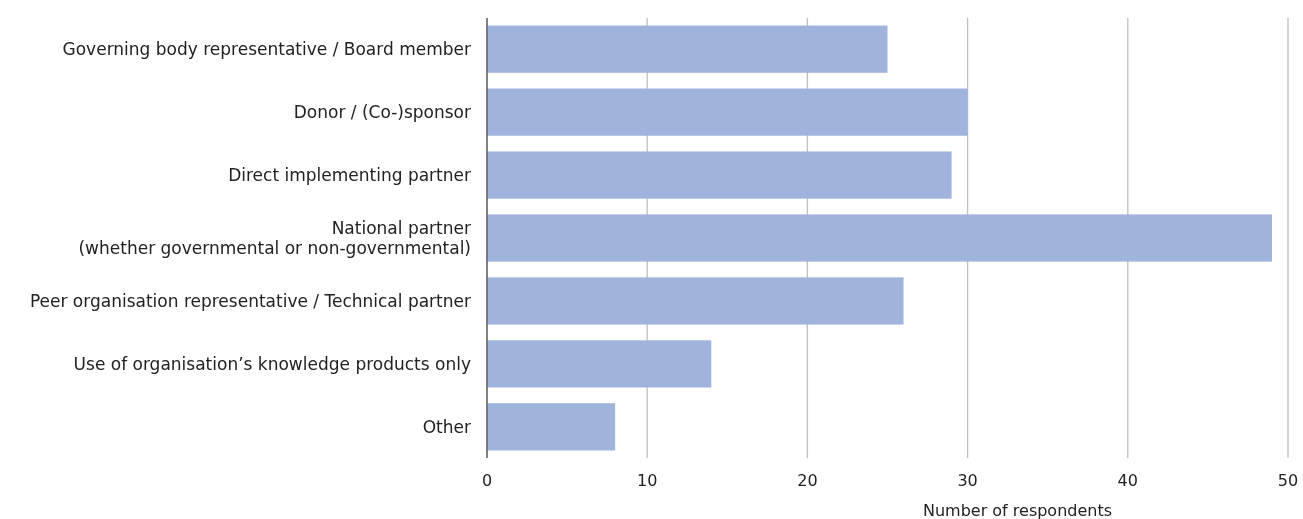 The width and height of the screenshot is (1303, 519). I want to click on x-axis-title: Number of respondents, so click(1017, 510).